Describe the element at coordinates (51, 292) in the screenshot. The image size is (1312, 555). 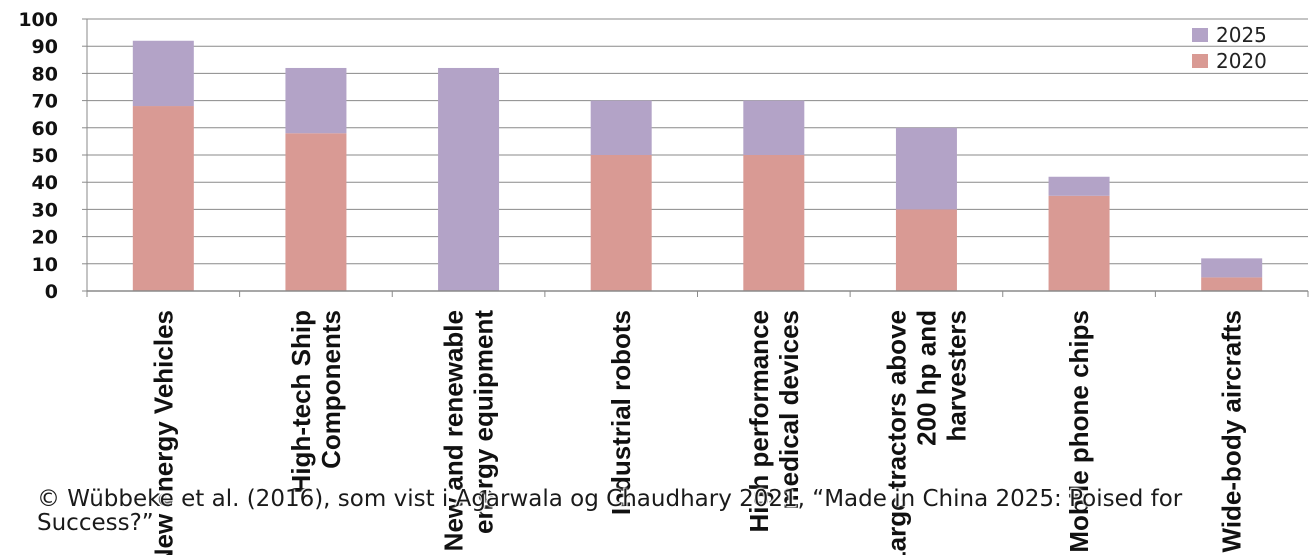
I see `y-tick-label: 0` at that location.